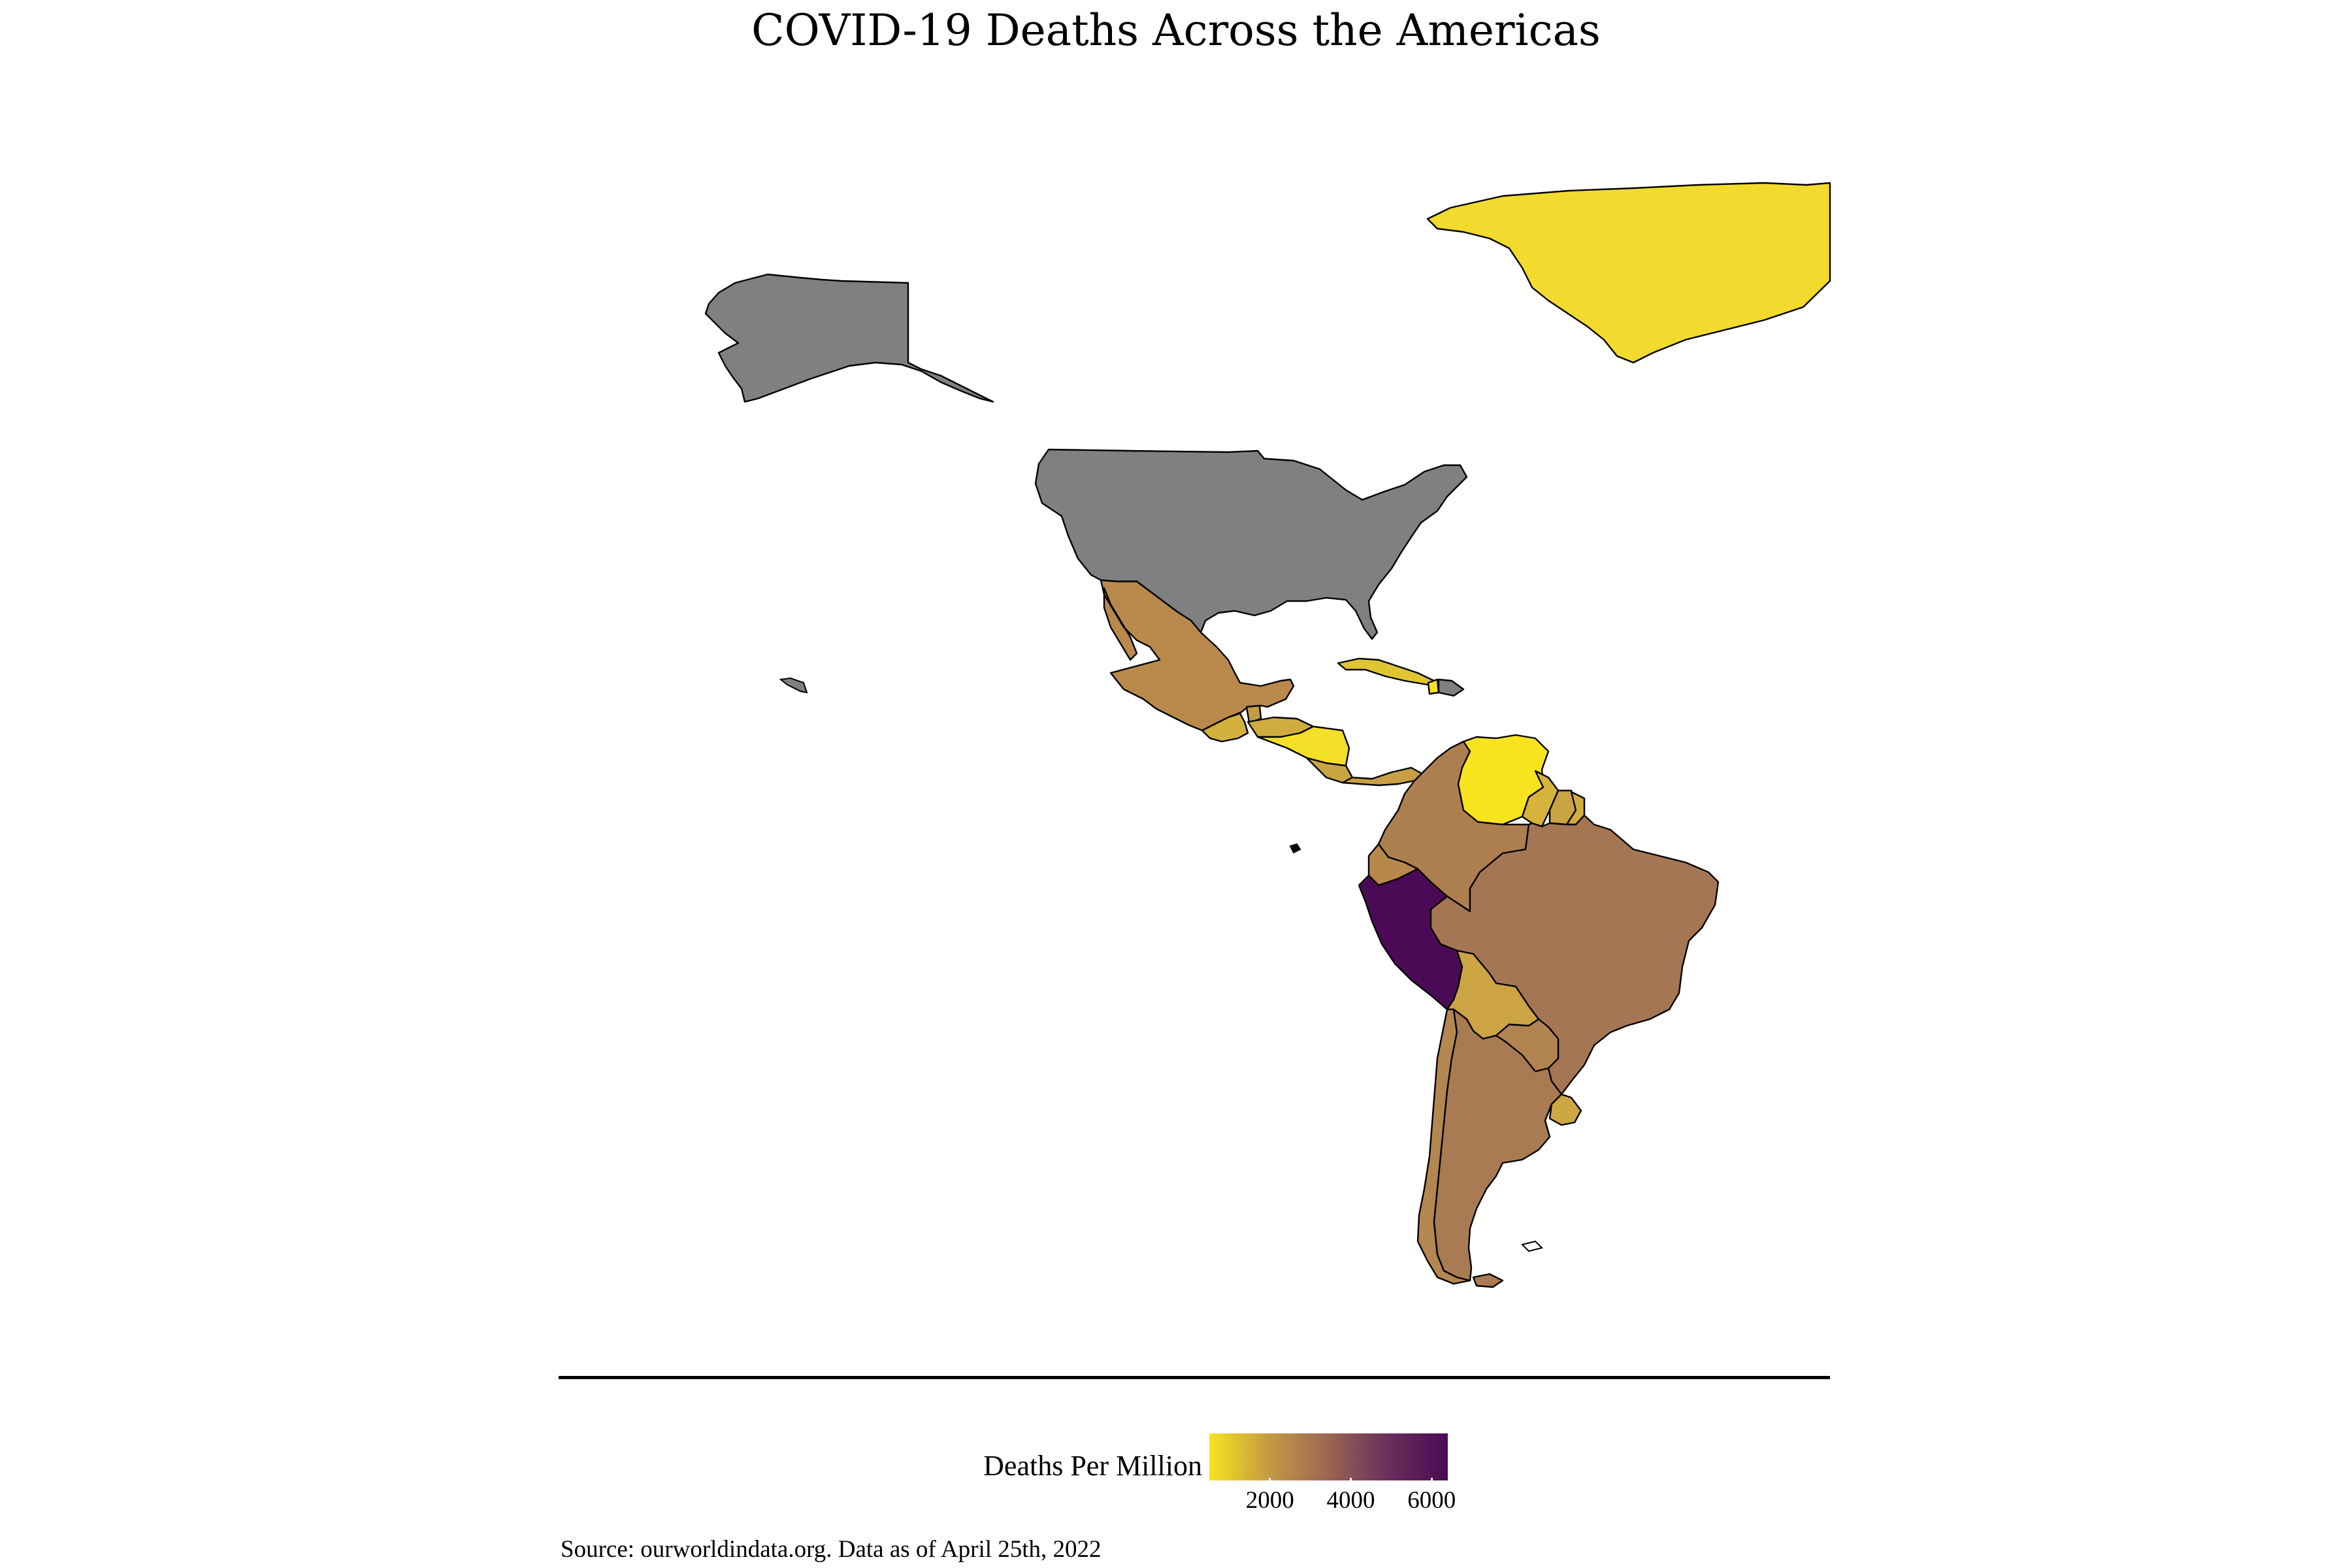 The image size is (2352, 1568). What do you see at coordinates (1253, 714) in the screenshot?
I see `country-belize` at bounding box center [1253, 714].